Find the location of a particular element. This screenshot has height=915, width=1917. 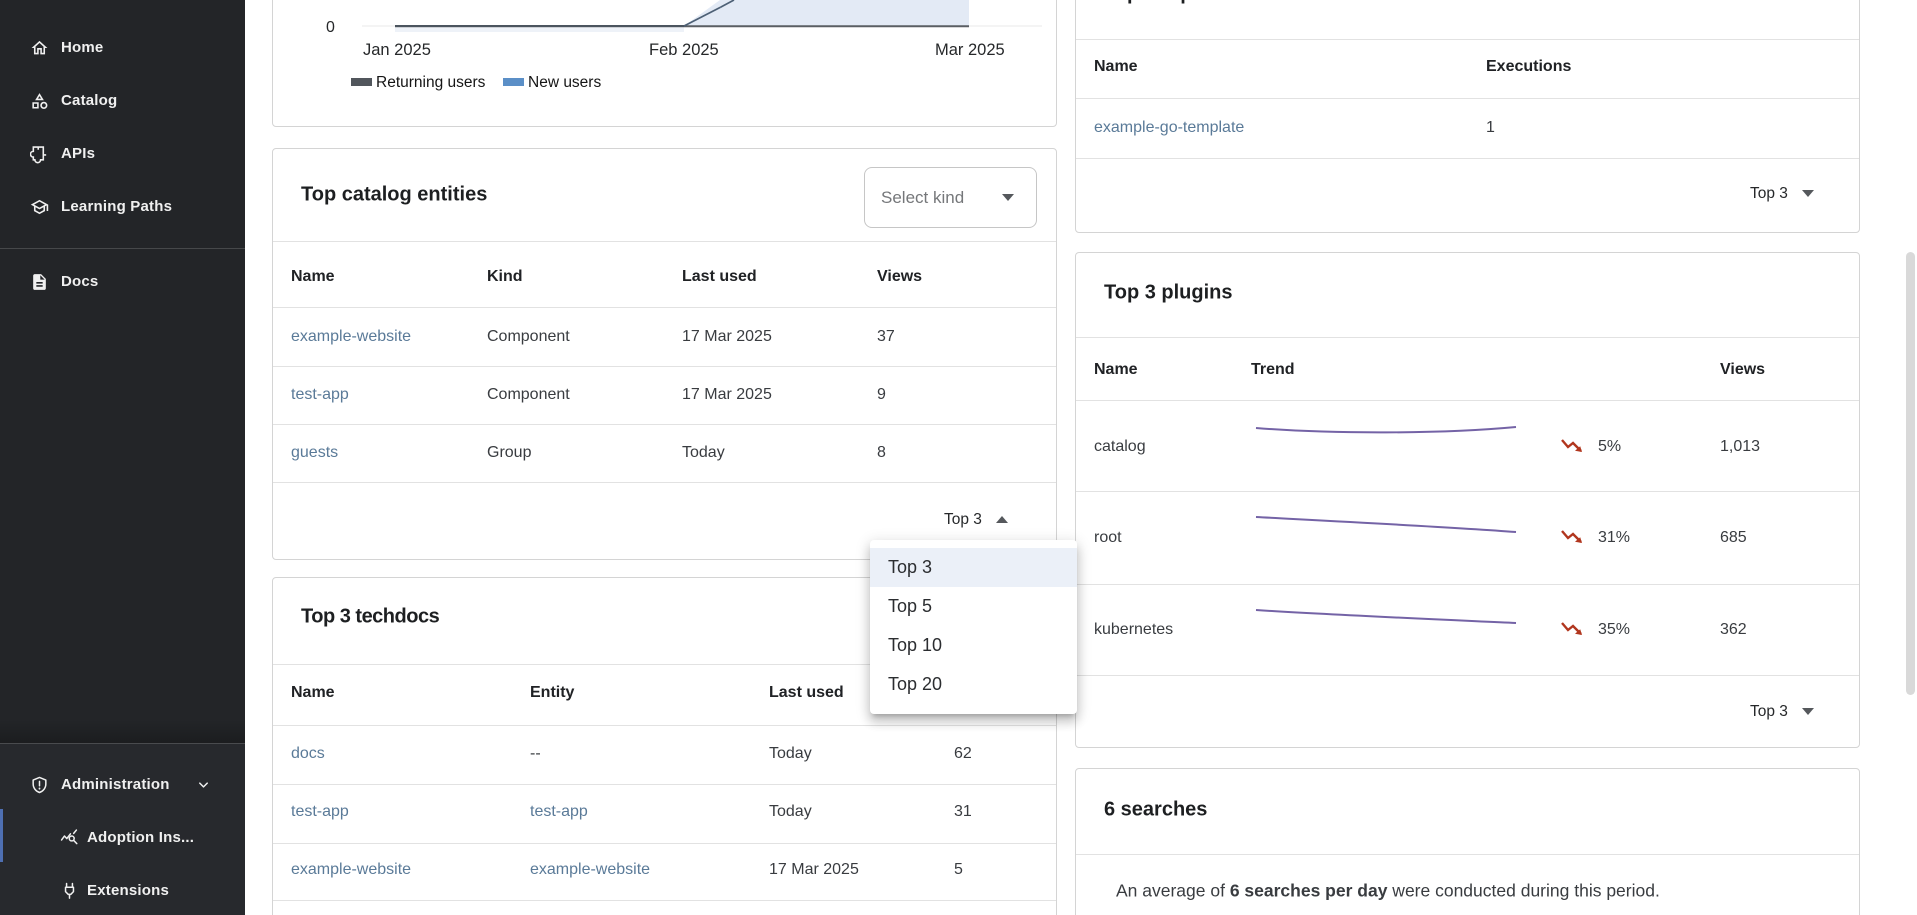

svg-text: Mar 2025 is located at coordinates (970, 50).